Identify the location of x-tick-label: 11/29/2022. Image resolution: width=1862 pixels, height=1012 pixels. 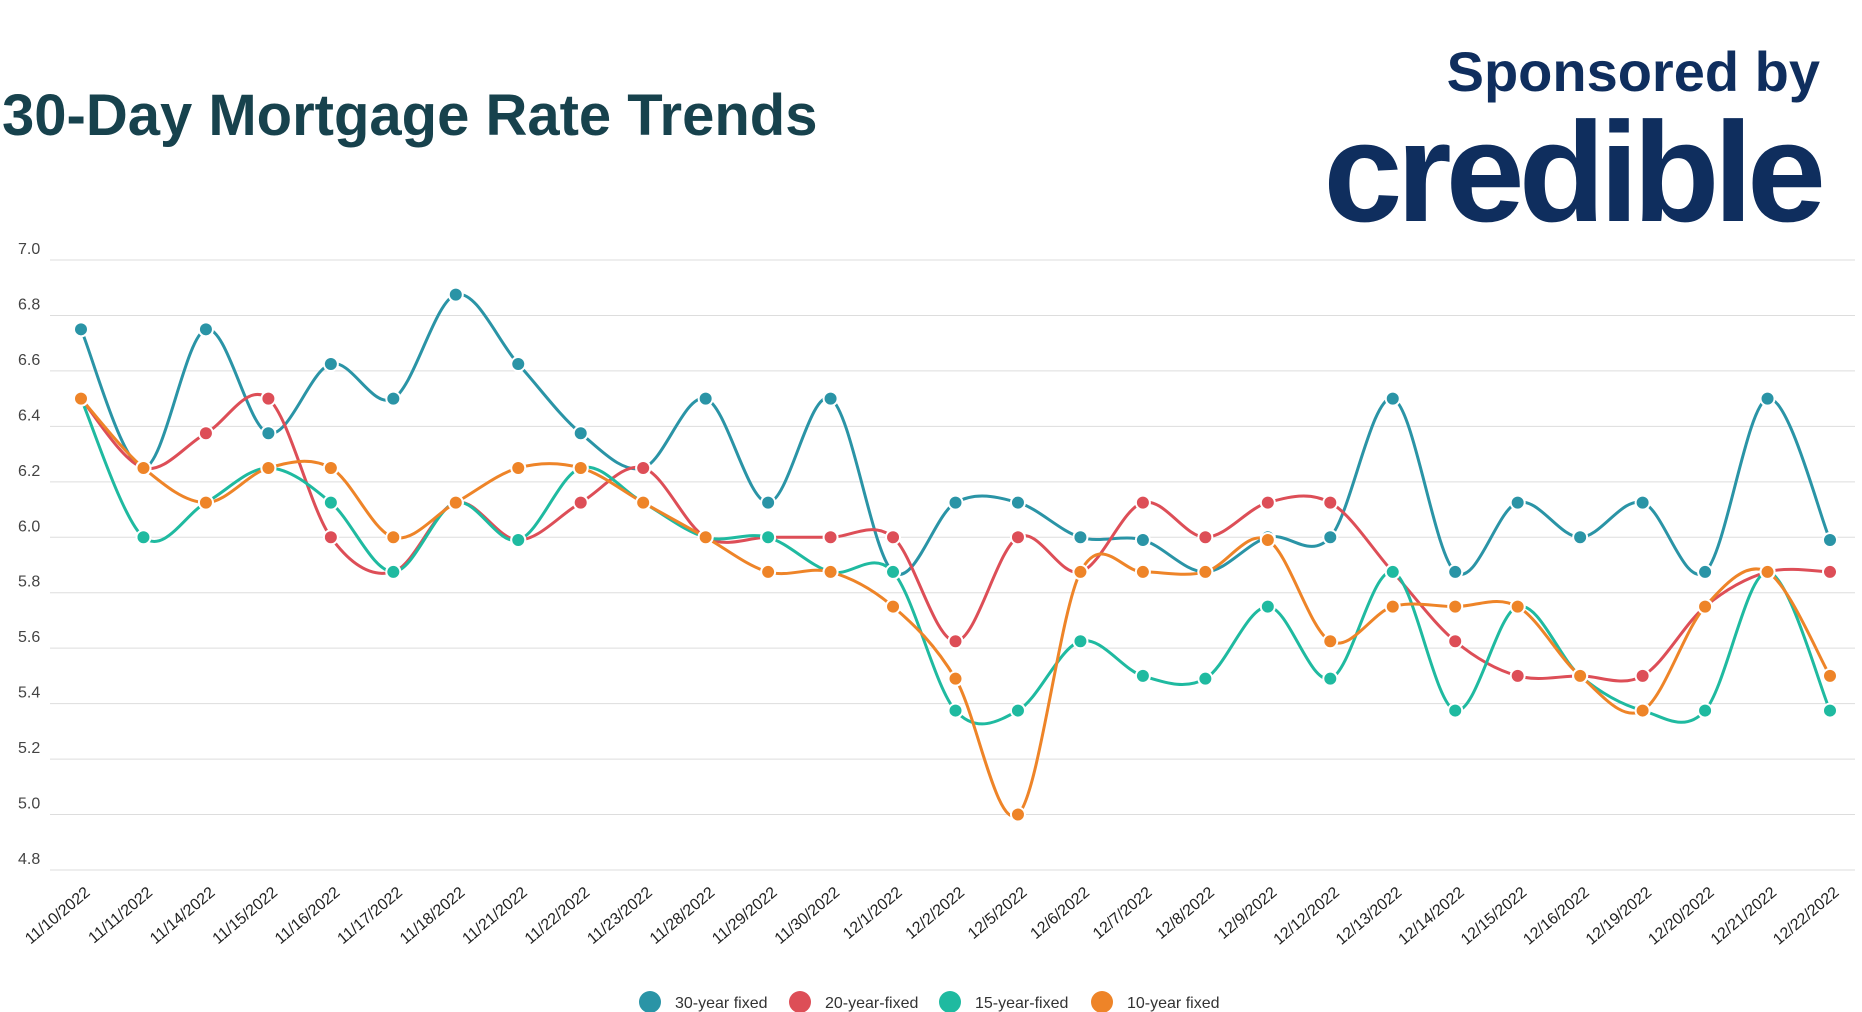
(744, 916).